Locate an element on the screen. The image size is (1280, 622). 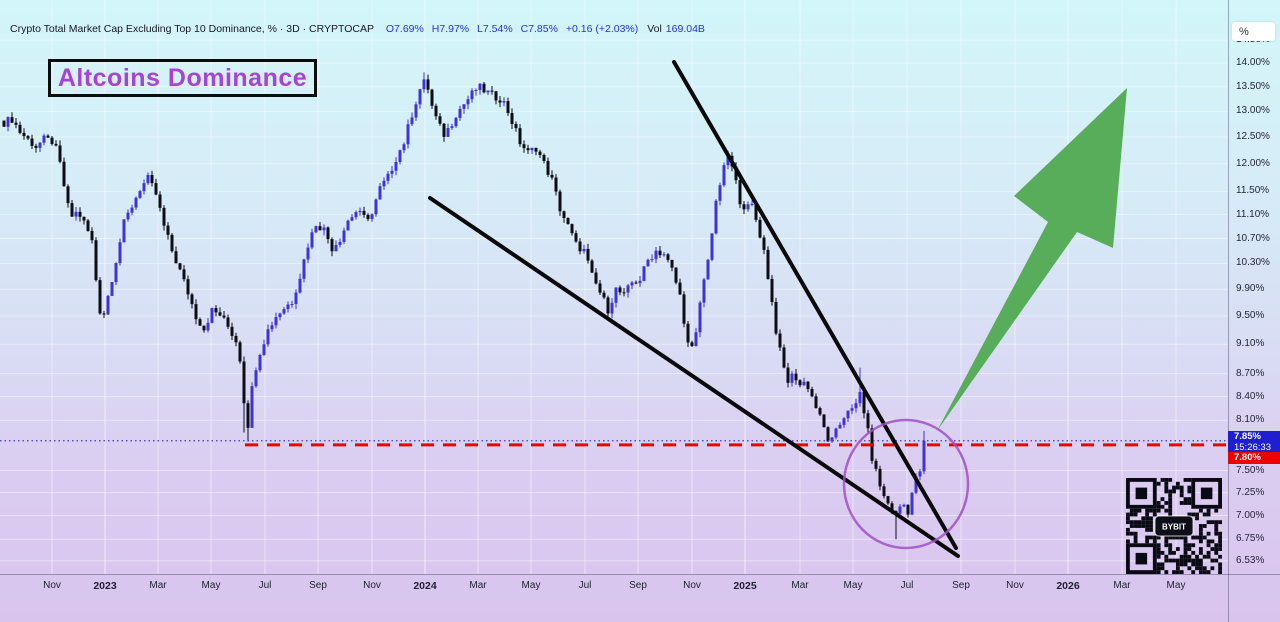
price-axis-label: 11.50% is located at coordinates (1253, 191).